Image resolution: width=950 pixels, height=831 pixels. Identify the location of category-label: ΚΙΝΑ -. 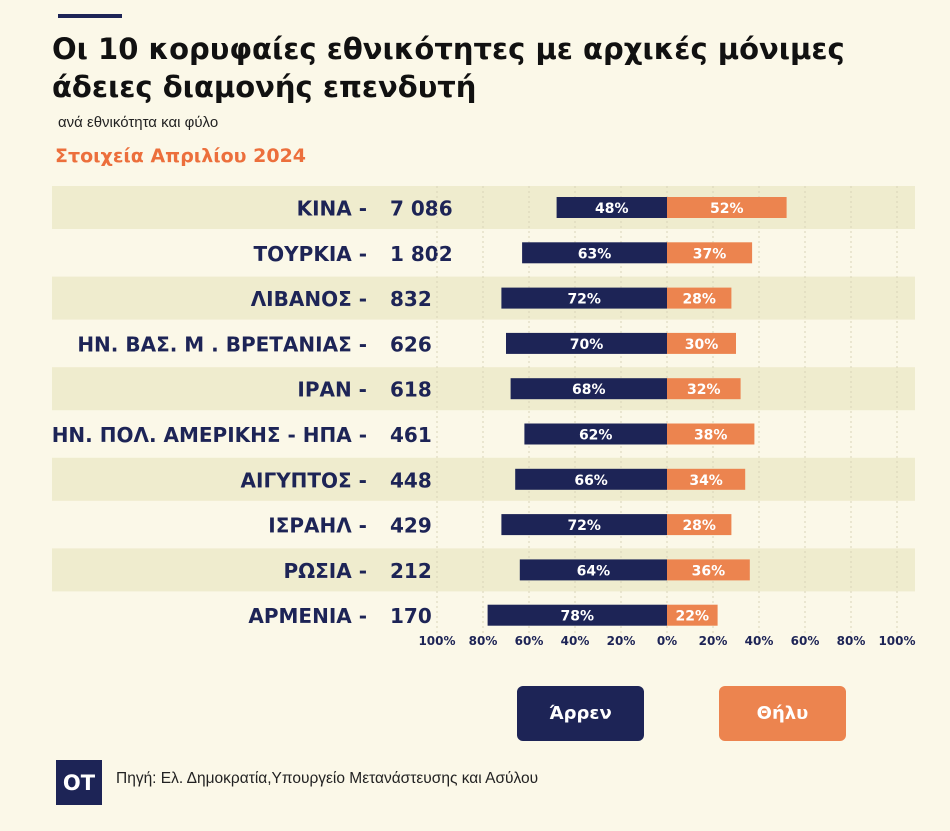
(332, 209).